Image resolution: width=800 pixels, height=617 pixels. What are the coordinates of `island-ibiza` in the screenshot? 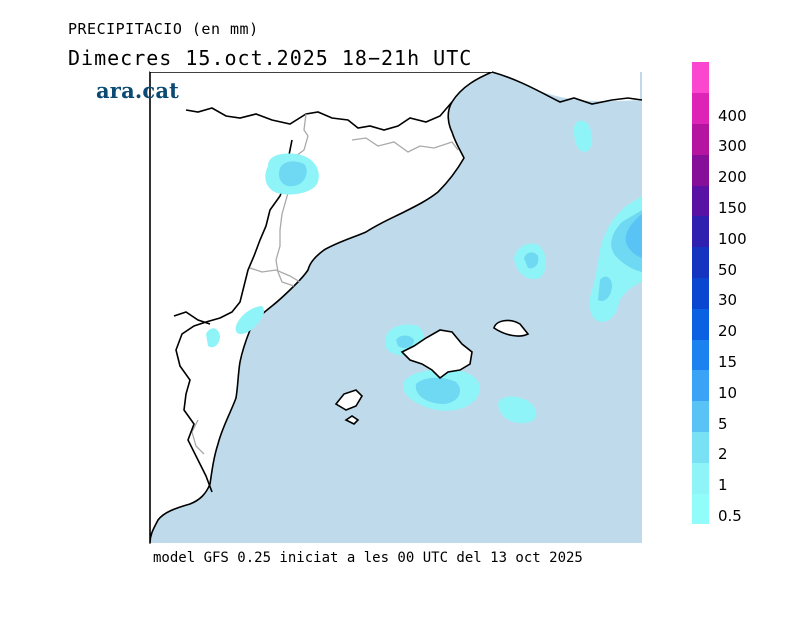 It's located at (349, 400).